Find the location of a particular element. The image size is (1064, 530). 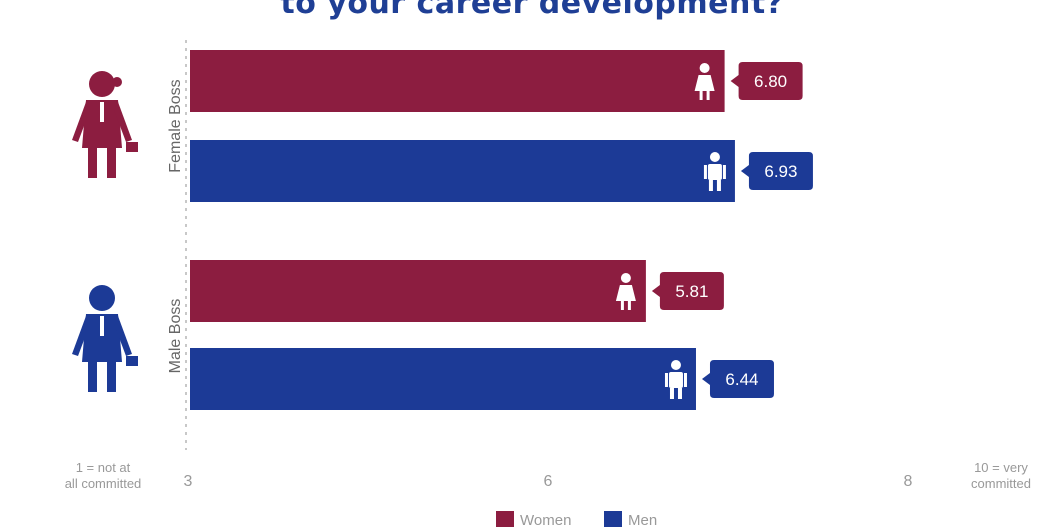

legend-label-men: Men is located at coordinates (642, 520).